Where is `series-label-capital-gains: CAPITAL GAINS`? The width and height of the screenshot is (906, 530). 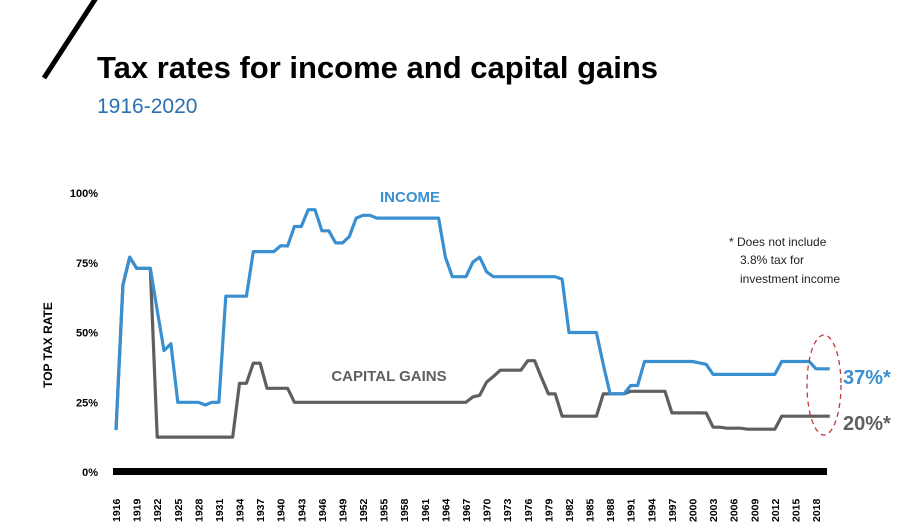
series-label-capital-gains: CAPITAL GAINS is located at coordinates (388, 376).